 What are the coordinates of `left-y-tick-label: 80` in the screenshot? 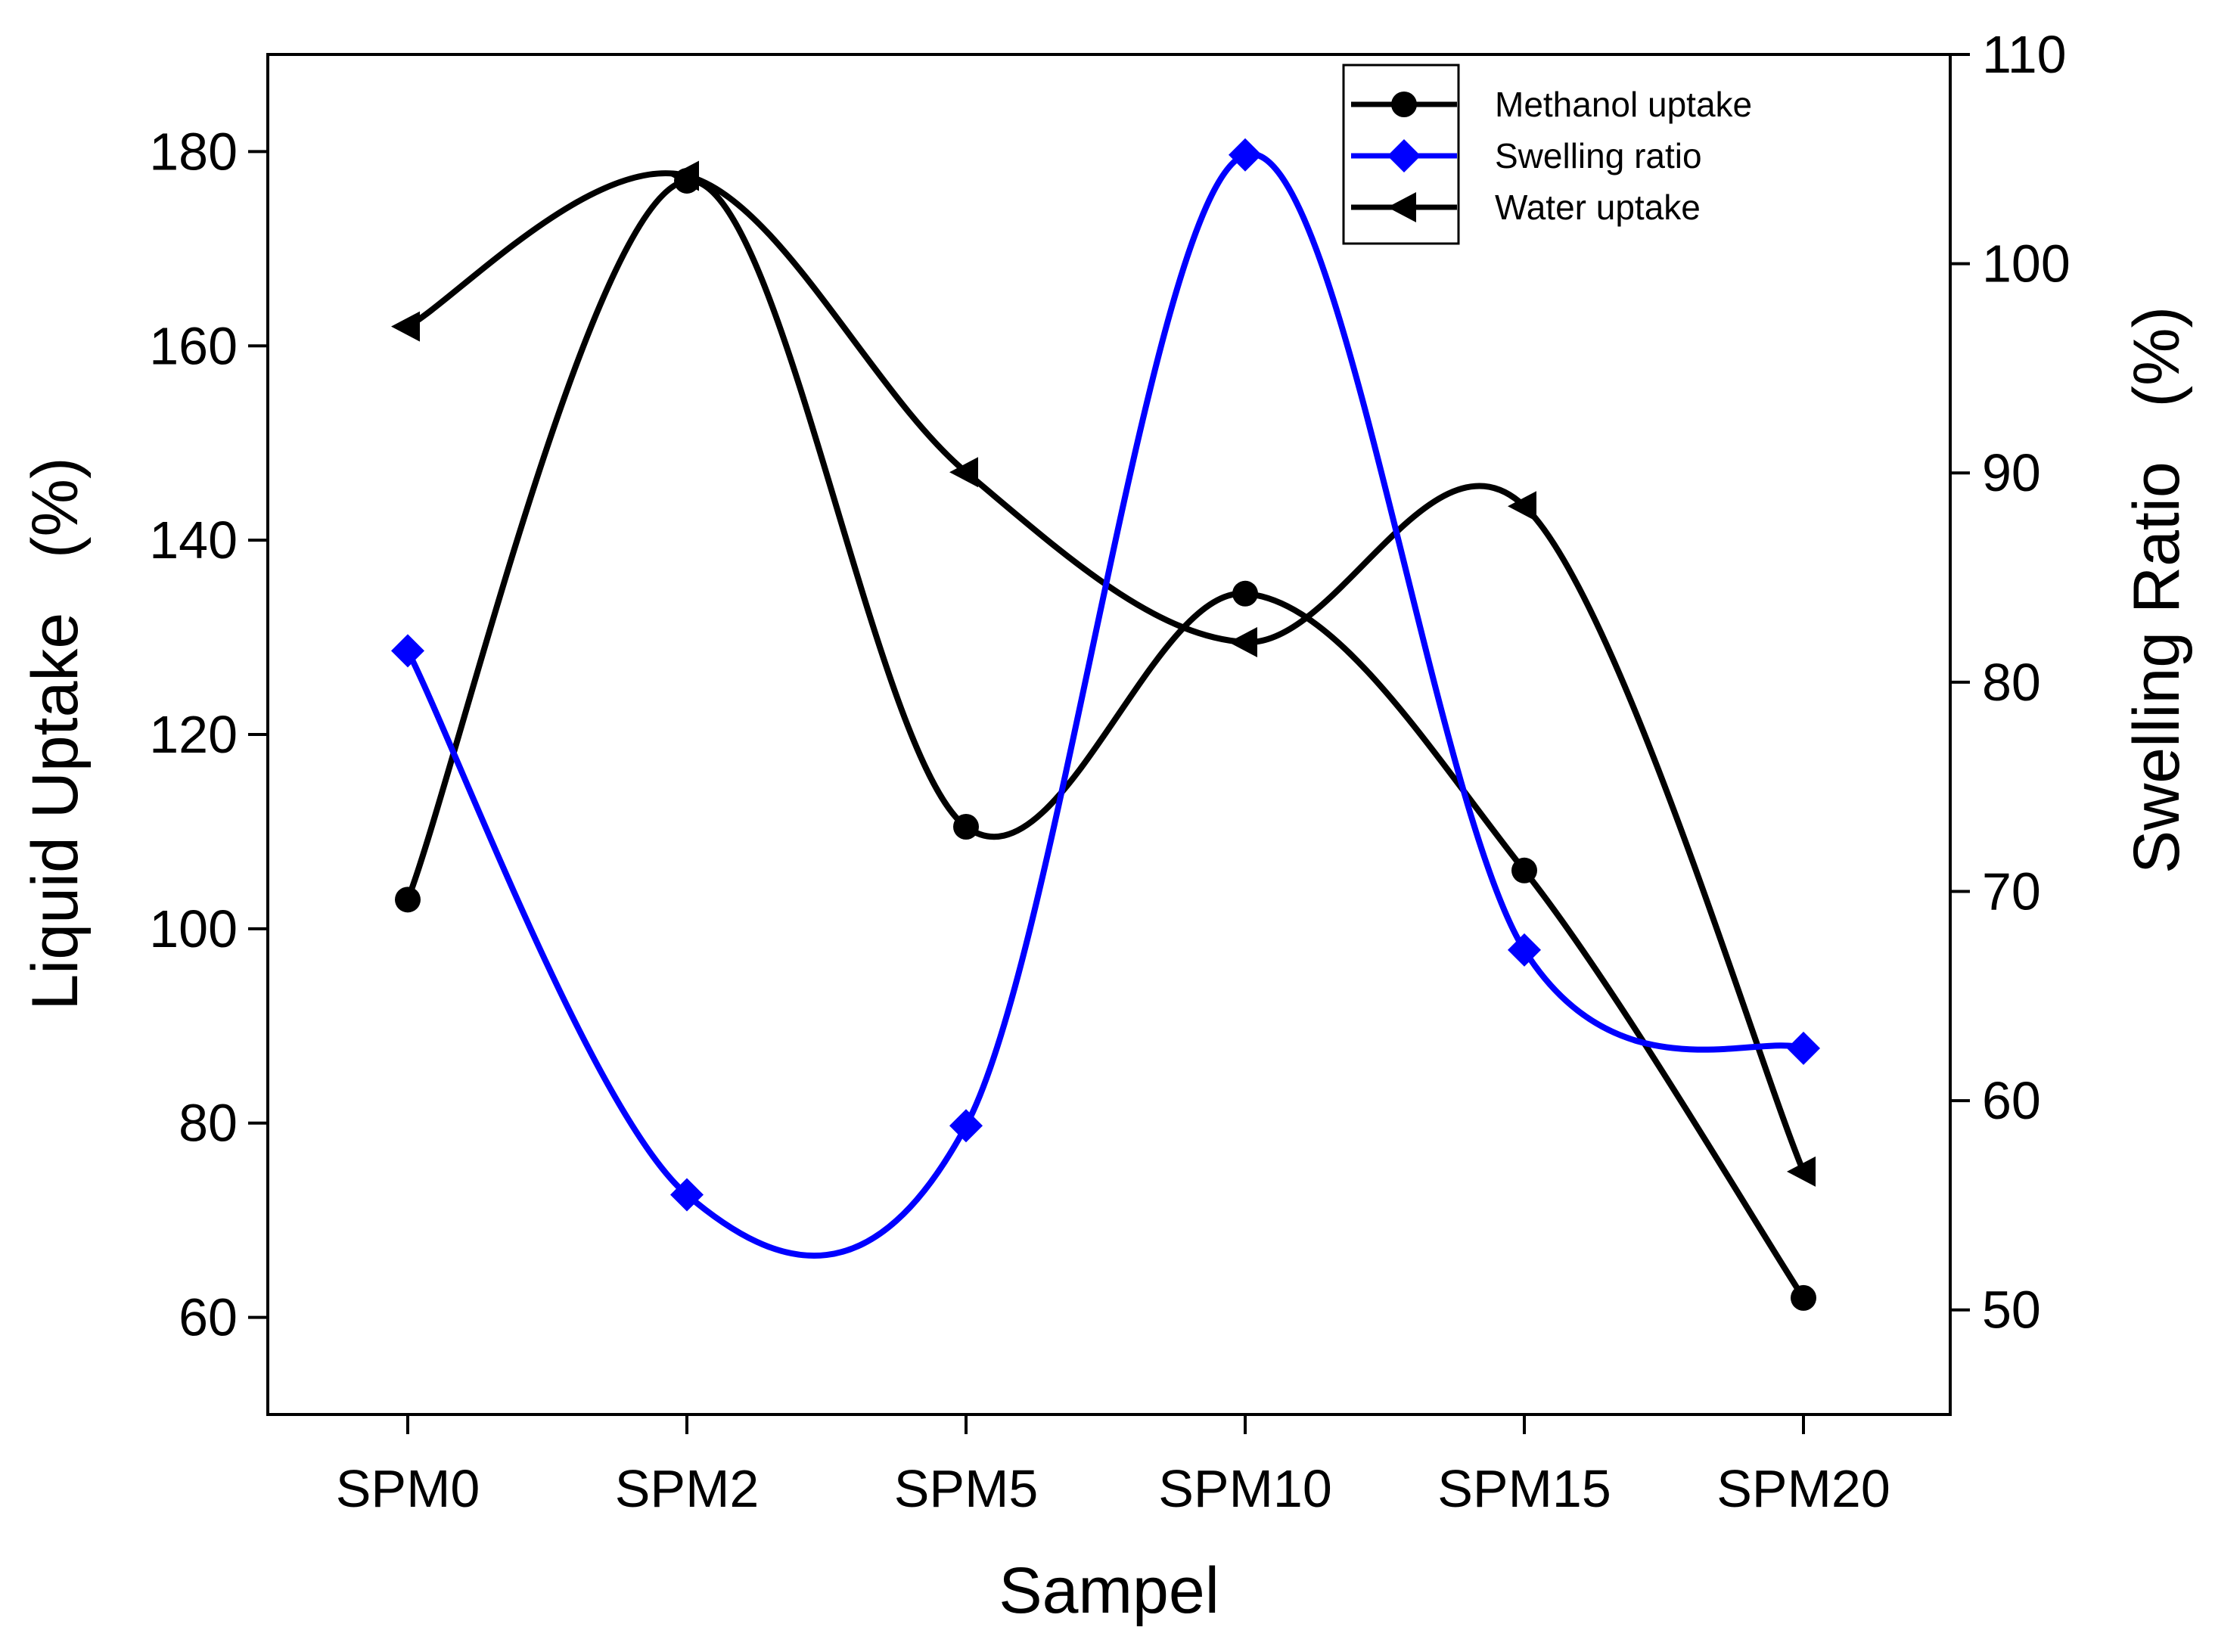 It's located at (208, 1123).